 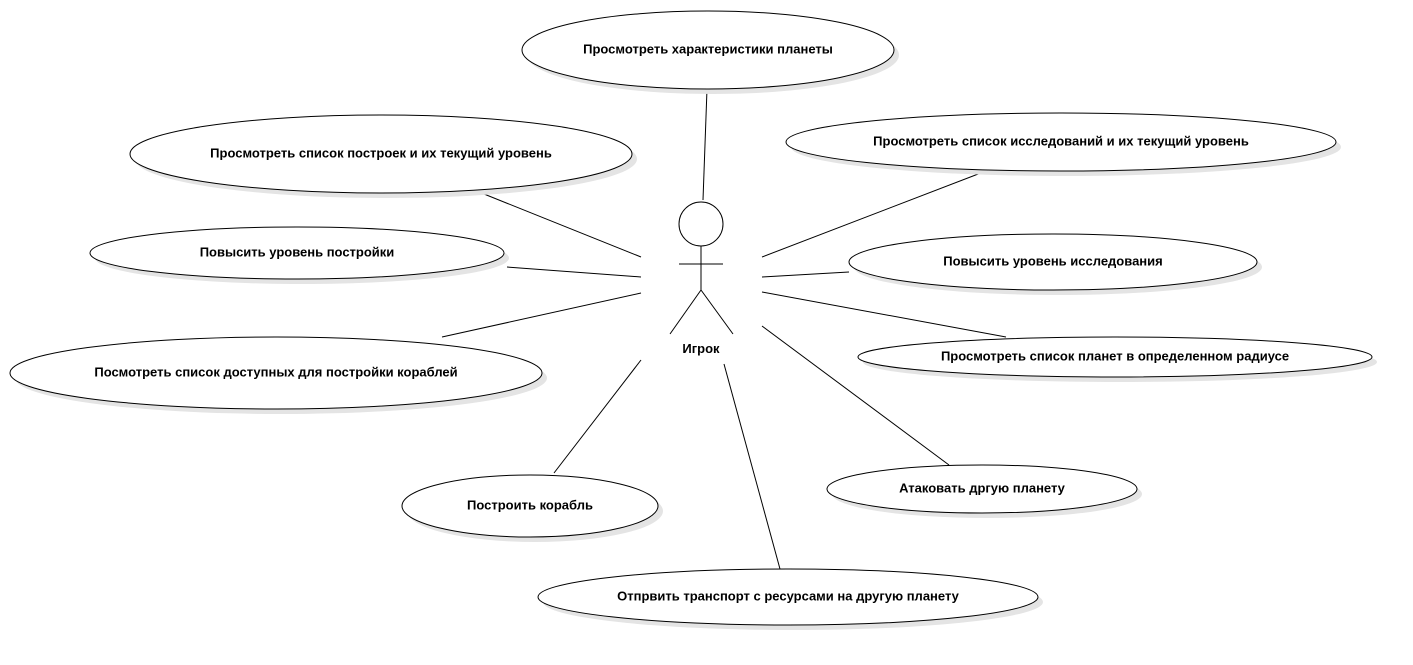 I want to click on use-case-label: Повысить уровень исследования, so click(x=1052, y=260).